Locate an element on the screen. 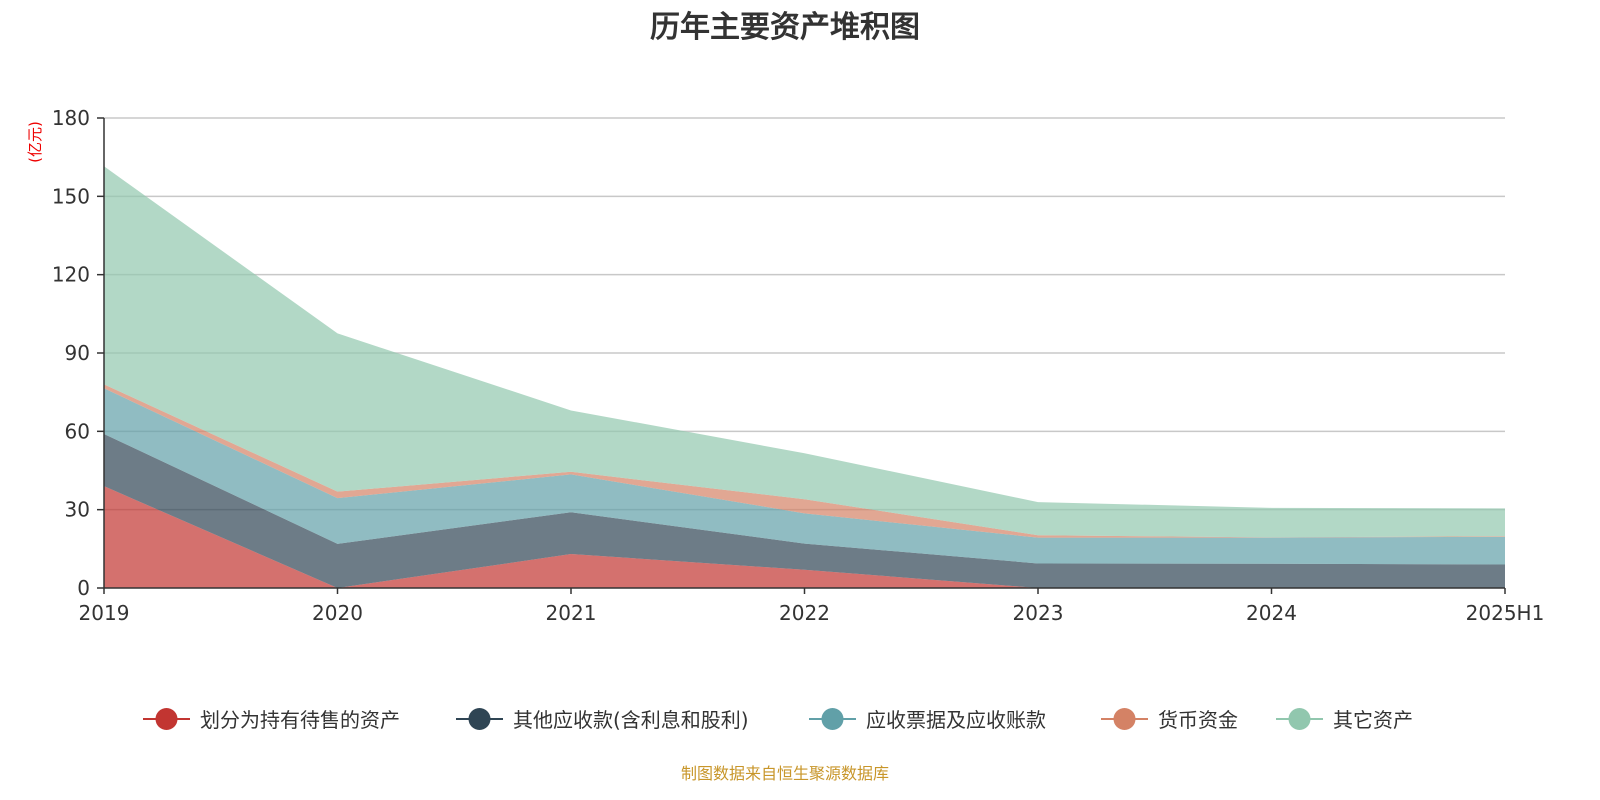 This screenshot has height=800, width=1600. legend-label: 划分为持有待售的资产 is located at coordinates (300, 720).